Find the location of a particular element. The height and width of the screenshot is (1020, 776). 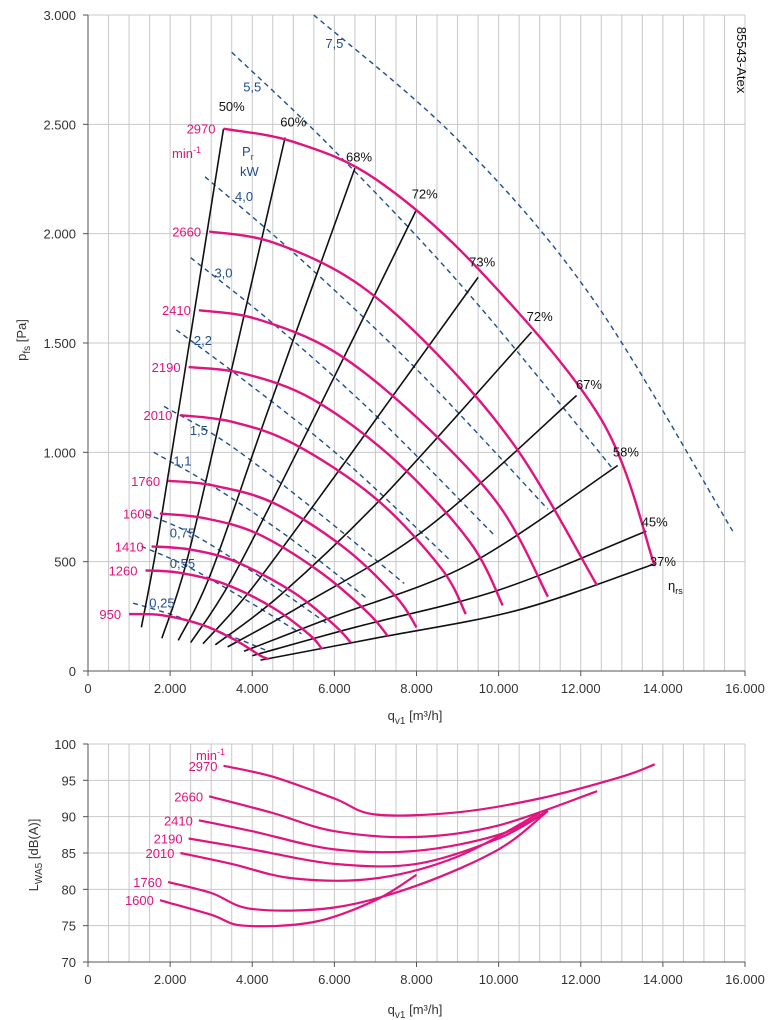

speed-label-1260: 1260 is located at coordinates (123, 570).